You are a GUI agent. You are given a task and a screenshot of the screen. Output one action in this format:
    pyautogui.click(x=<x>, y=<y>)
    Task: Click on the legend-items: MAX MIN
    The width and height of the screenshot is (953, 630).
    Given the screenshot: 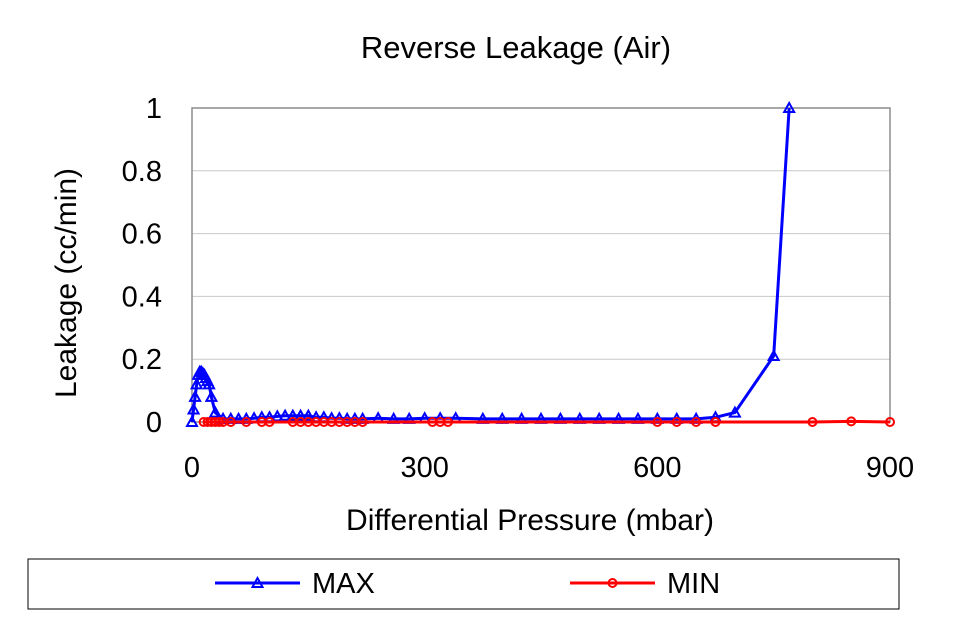 What is the action you would take?
    pyautogui.click(x=467, y=584)
    